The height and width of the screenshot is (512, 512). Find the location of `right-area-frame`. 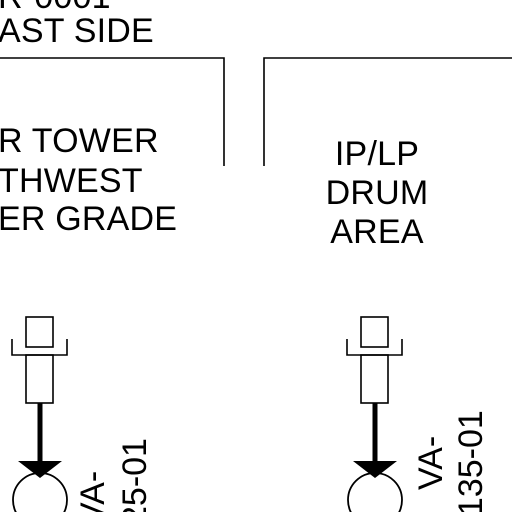

right-area-frame is located at coordinates (387, 111).